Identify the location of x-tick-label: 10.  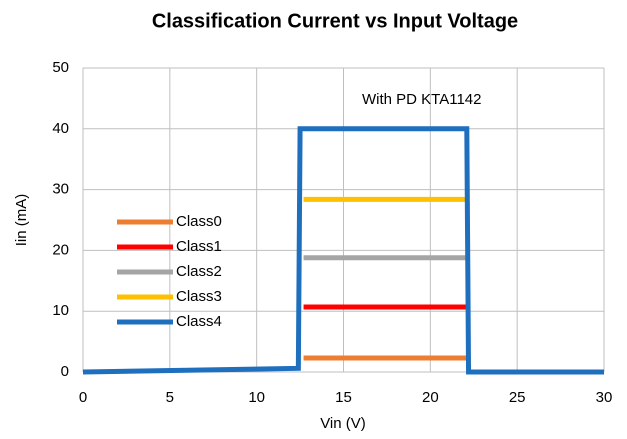
(256, 397).